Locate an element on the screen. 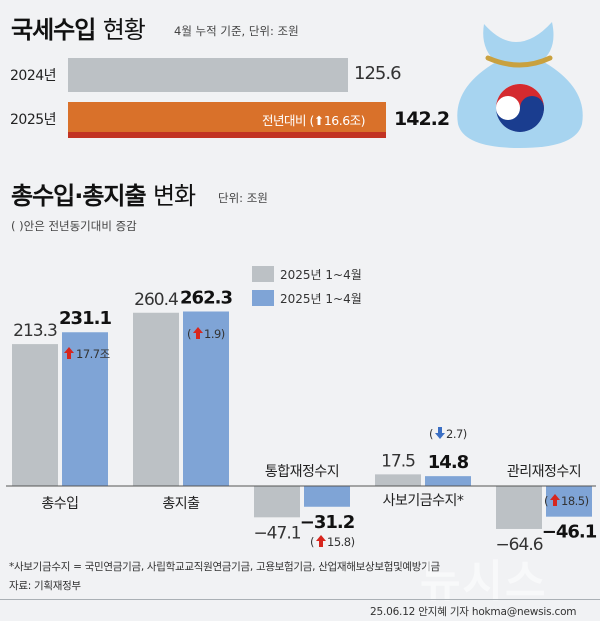 The width and height of the screenshot is (600, 621). change-paren-3: ( is located at coordinates (312, 542).